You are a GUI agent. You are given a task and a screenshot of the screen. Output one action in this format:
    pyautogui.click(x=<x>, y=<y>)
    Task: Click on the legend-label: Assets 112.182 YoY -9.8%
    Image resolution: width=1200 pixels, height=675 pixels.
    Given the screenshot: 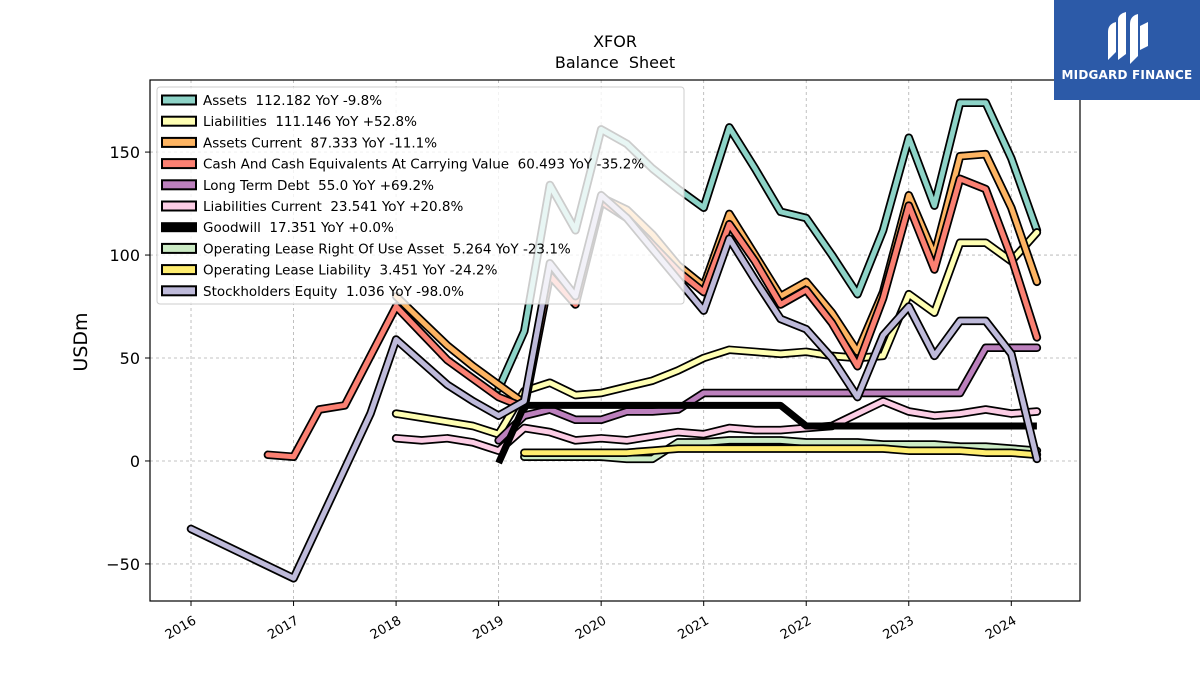 What is the action you would take?
    pyautogui.click(x=292, y=101)
    